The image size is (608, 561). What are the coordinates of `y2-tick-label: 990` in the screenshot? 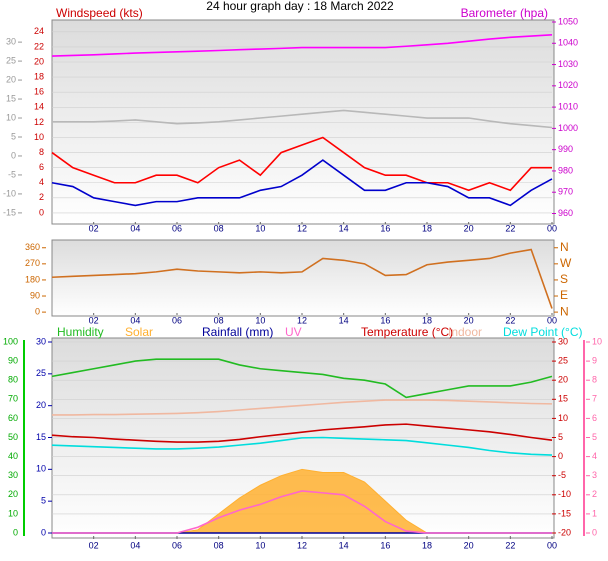 It's located at (565, 149).